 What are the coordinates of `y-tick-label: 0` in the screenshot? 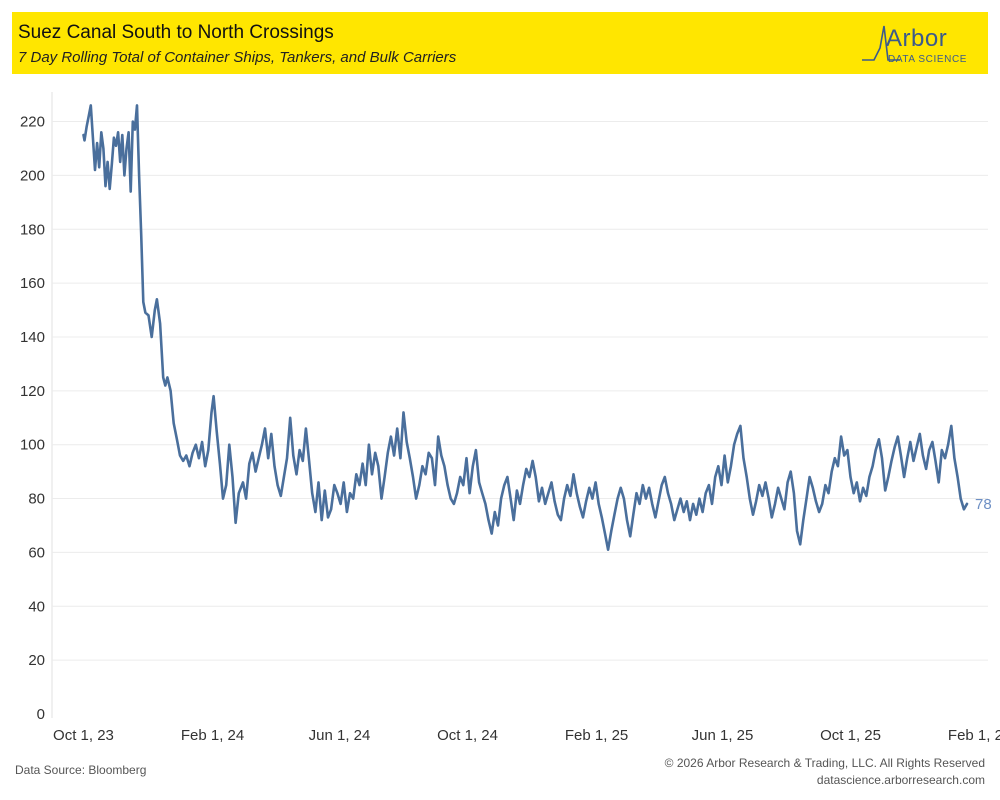 It's located at (41, 714).